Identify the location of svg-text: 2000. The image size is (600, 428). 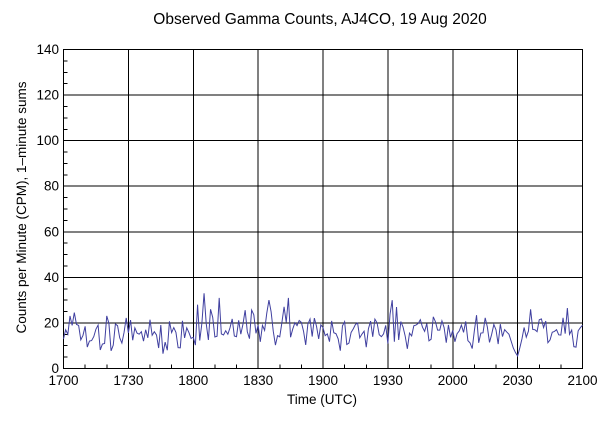
(453, 380).